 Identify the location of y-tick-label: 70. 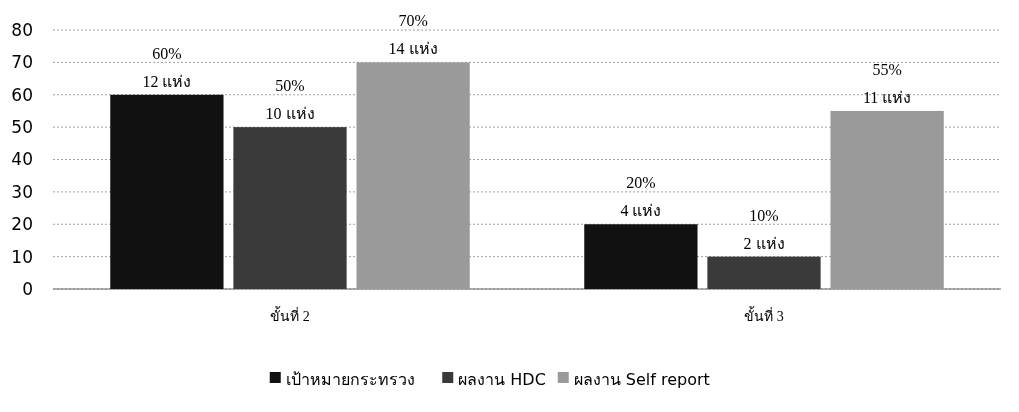
(22, 62).